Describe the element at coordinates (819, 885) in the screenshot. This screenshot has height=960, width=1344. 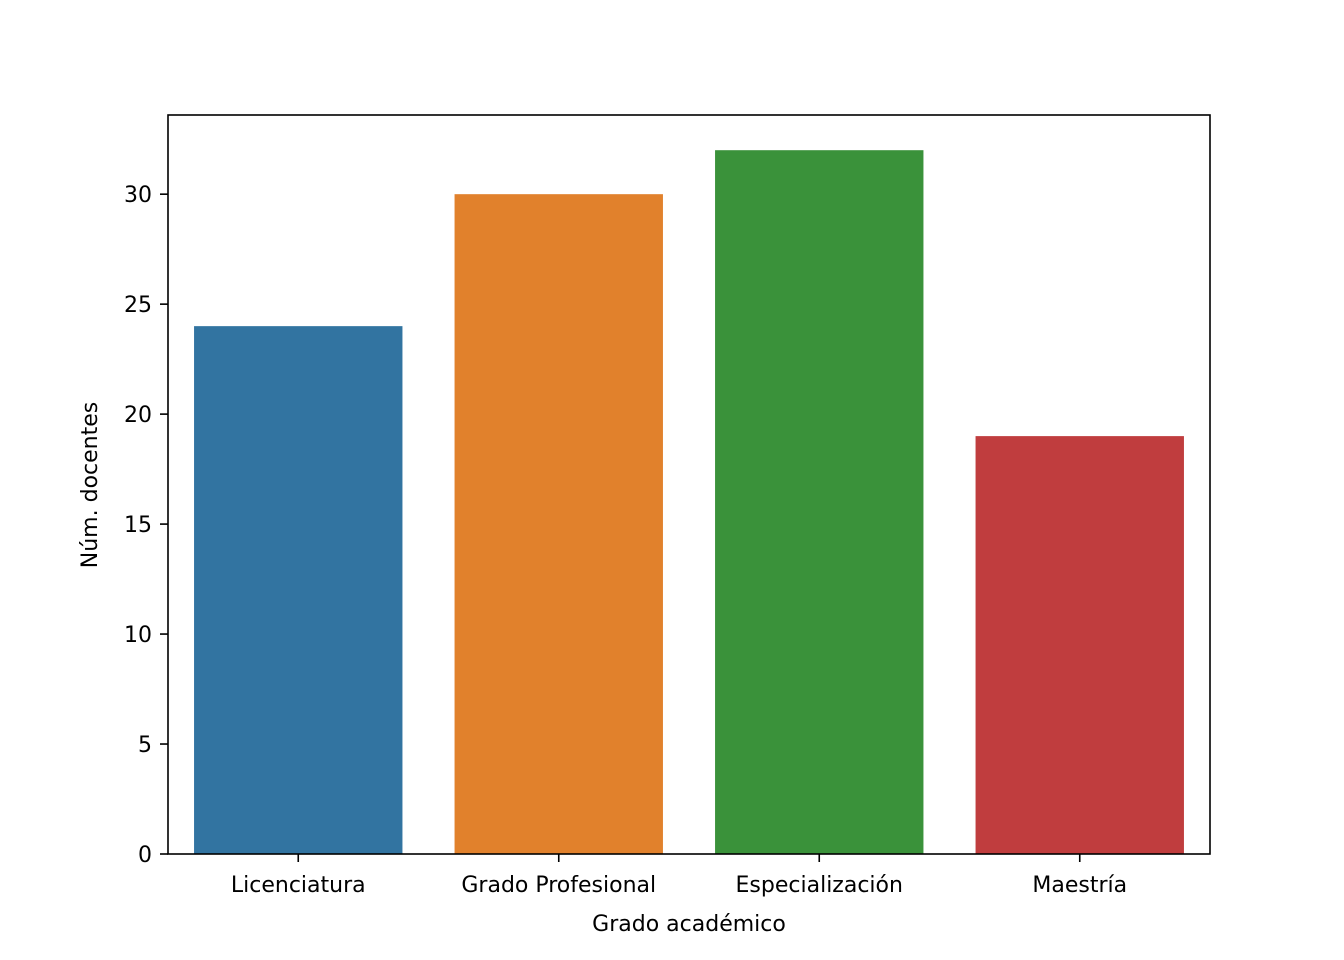
I see `x-tick-label: Especialización` at that location.